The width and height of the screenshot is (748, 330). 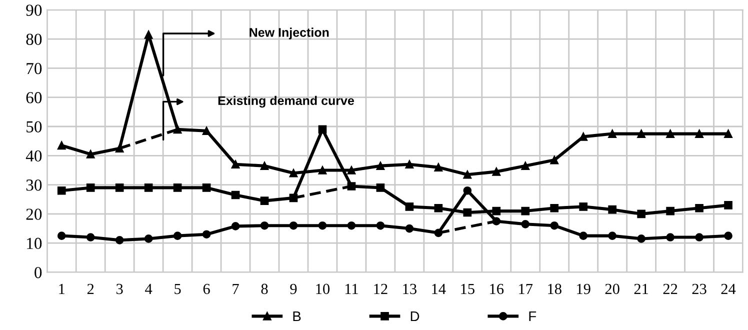 I want to click on y-tick-label: 20, so click(x=34, y=214).